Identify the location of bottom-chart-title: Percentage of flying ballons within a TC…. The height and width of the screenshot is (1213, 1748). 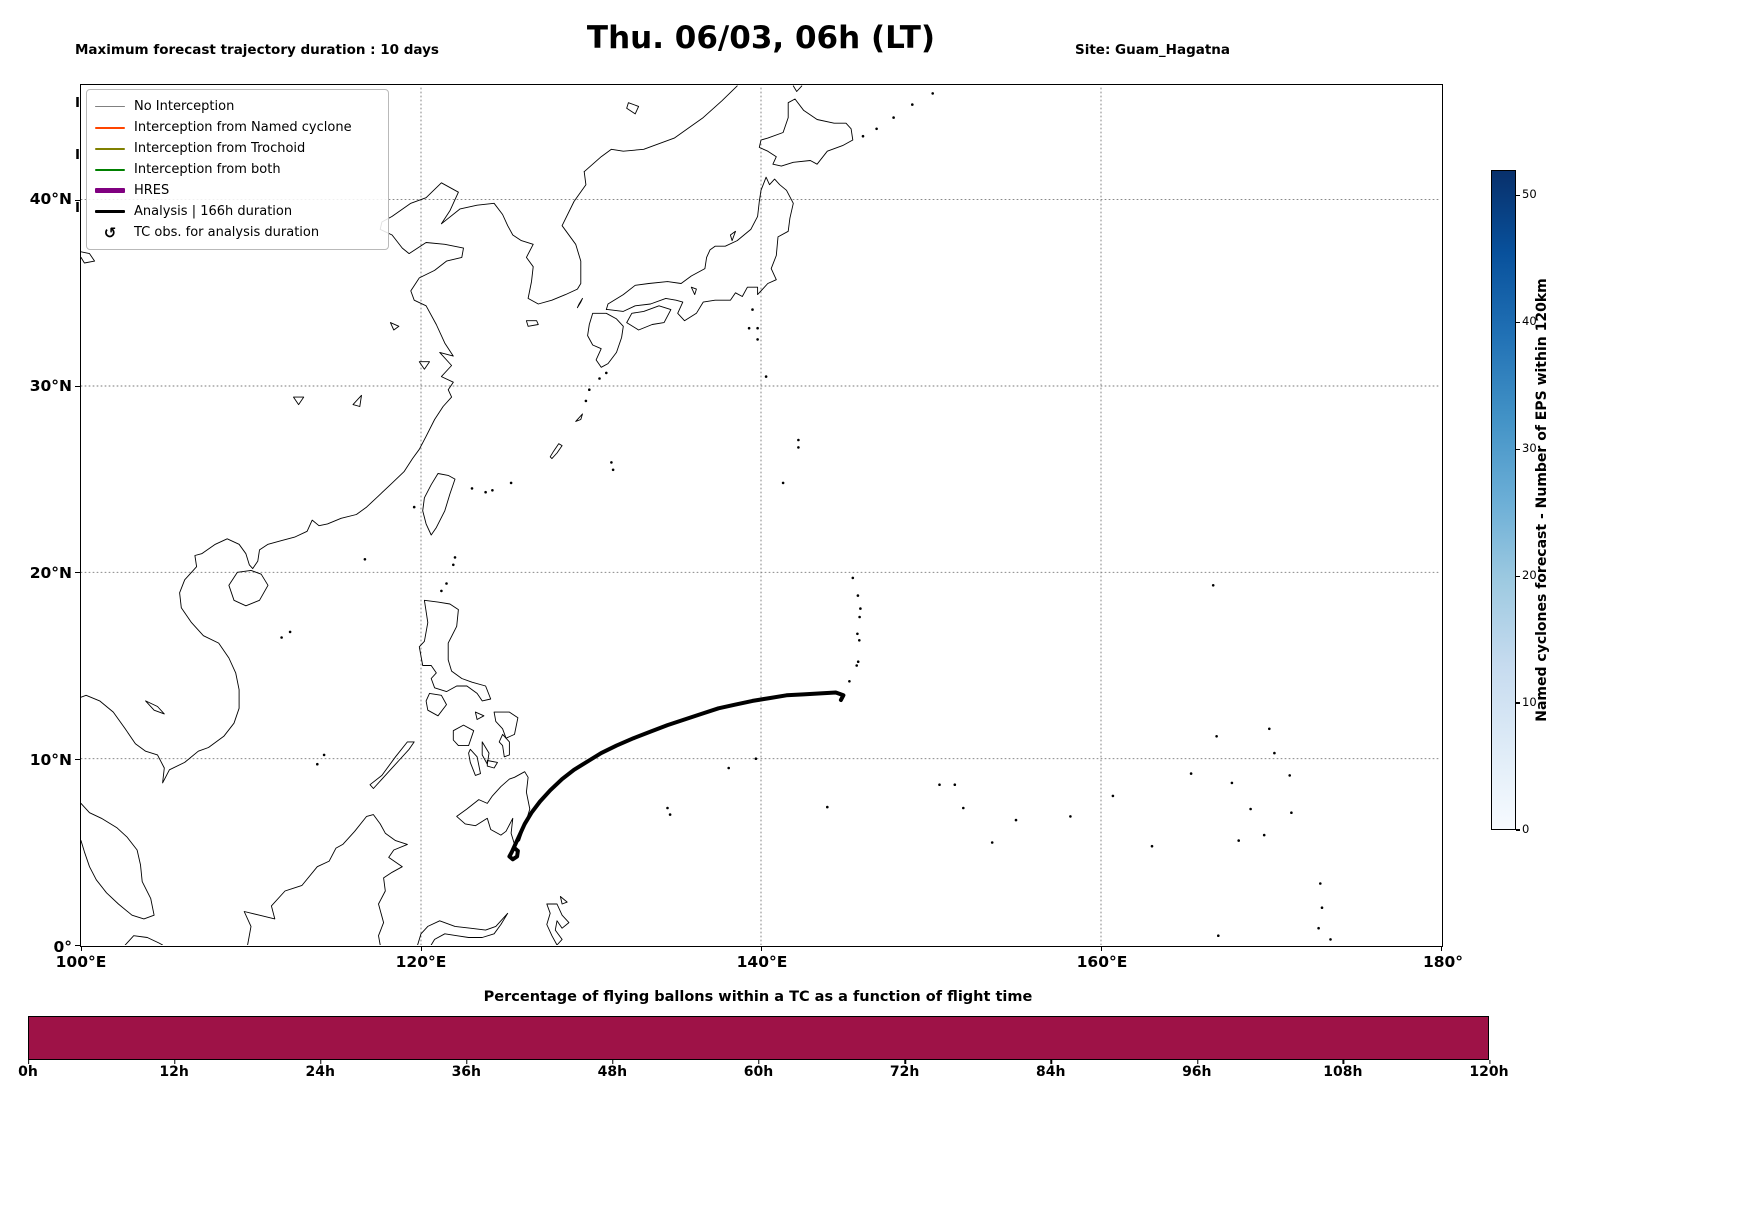
(758, 997).